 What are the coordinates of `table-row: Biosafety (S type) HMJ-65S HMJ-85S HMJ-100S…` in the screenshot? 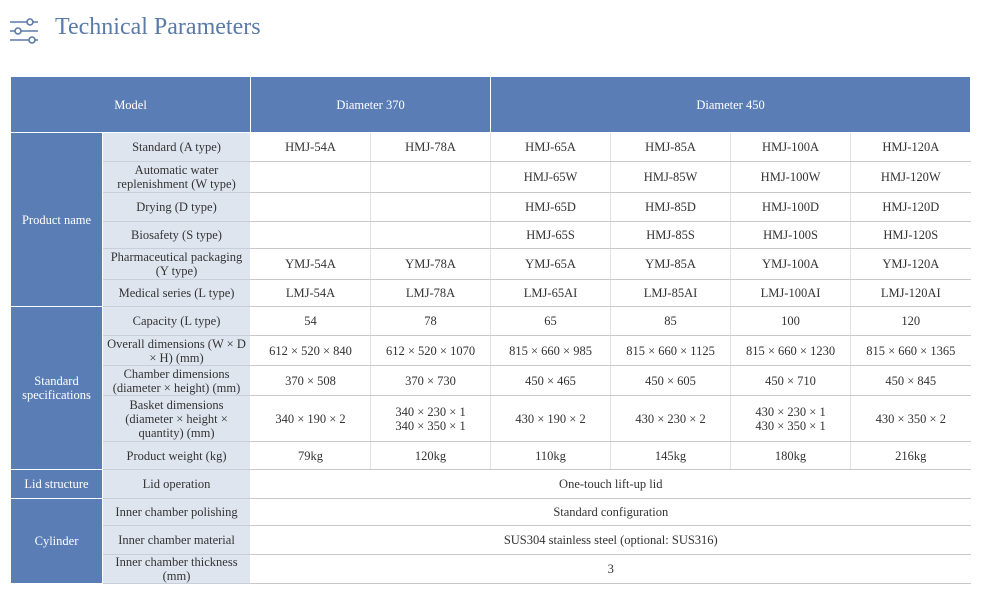 It's located at (491, 235).